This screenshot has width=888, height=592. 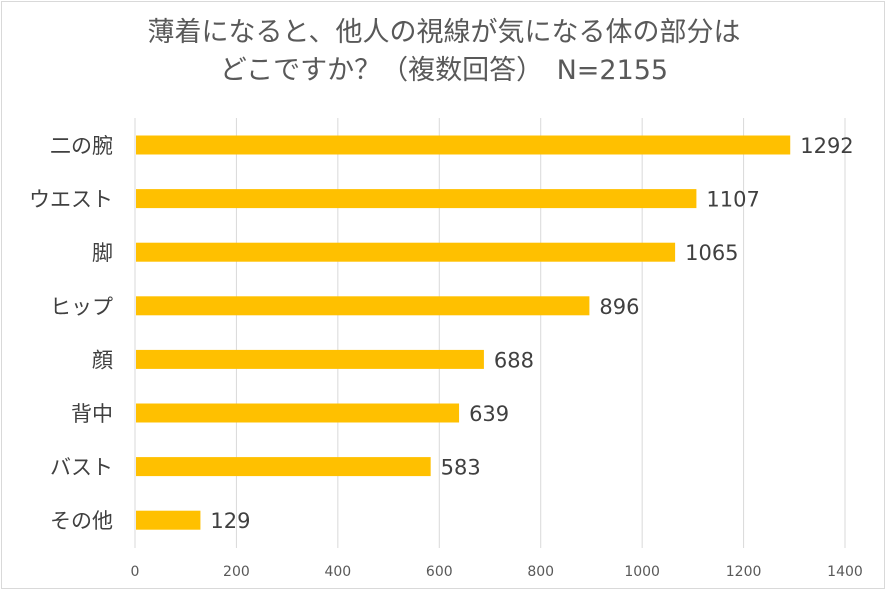 I want to click on value-label-6: 583, so click(x=461, y=468).